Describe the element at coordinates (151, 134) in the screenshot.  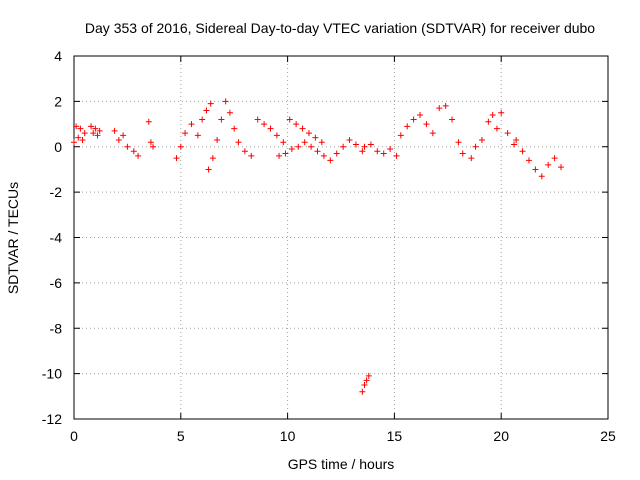
I see `series-dubo-segment-d` at that location.